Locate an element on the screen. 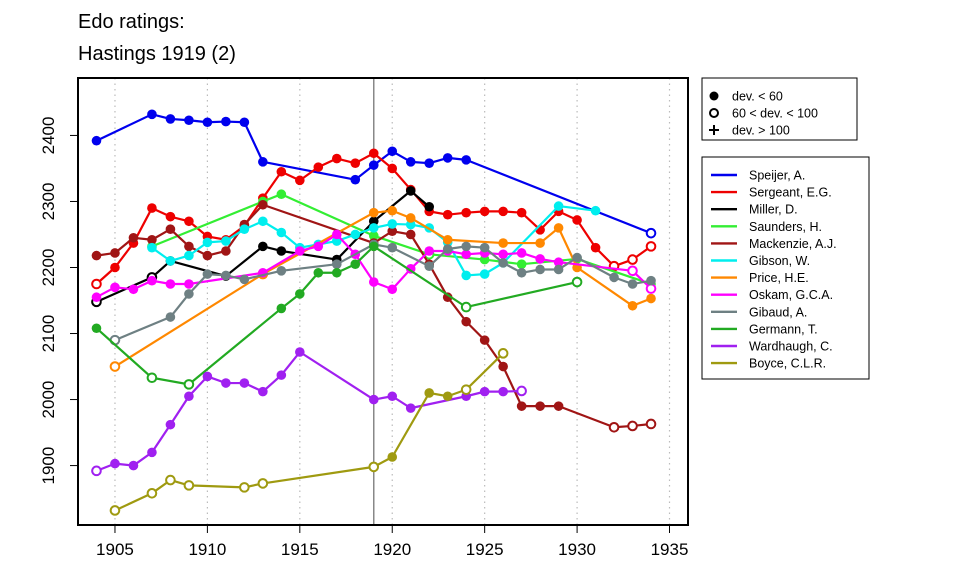 The height and width of the screenshot is (576, 960). y-tick-label: 1900 is located at coordinates (48, 466).